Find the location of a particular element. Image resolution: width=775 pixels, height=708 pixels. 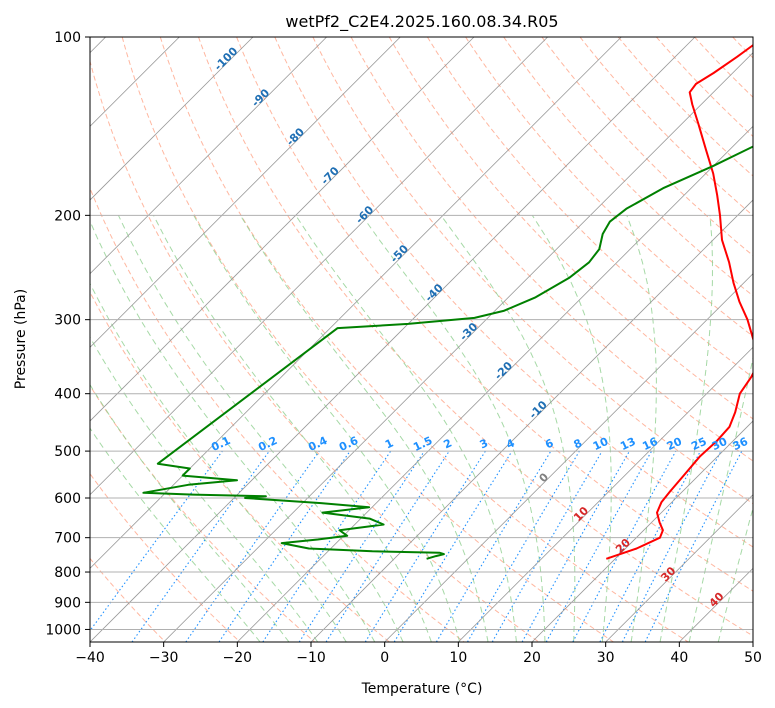

mixing-ratio-label: 36 is located at coordinates (741, 444).